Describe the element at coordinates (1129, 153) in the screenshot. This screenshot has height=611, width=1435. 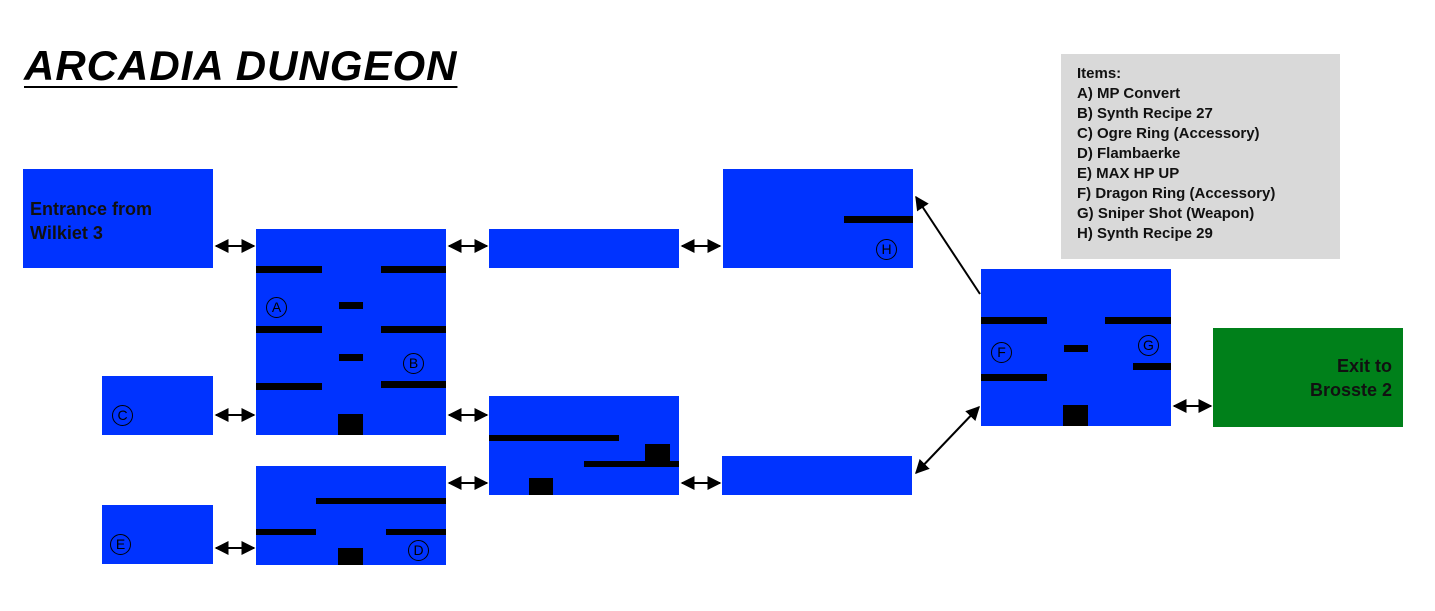
I see `legend-item: D) Flambaerke` at that location.